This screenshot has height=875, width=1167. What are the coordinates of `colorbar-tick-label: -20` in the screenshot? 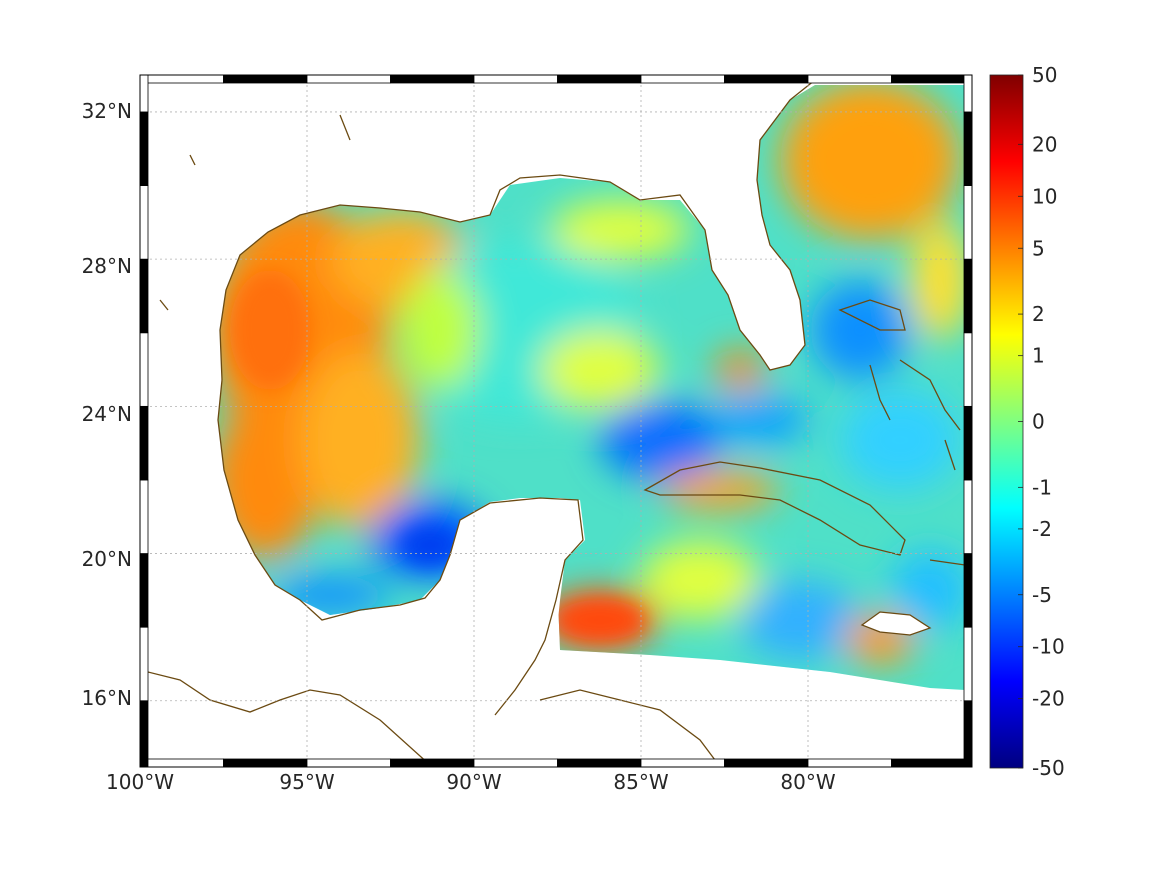 It's located at (1048, 699).